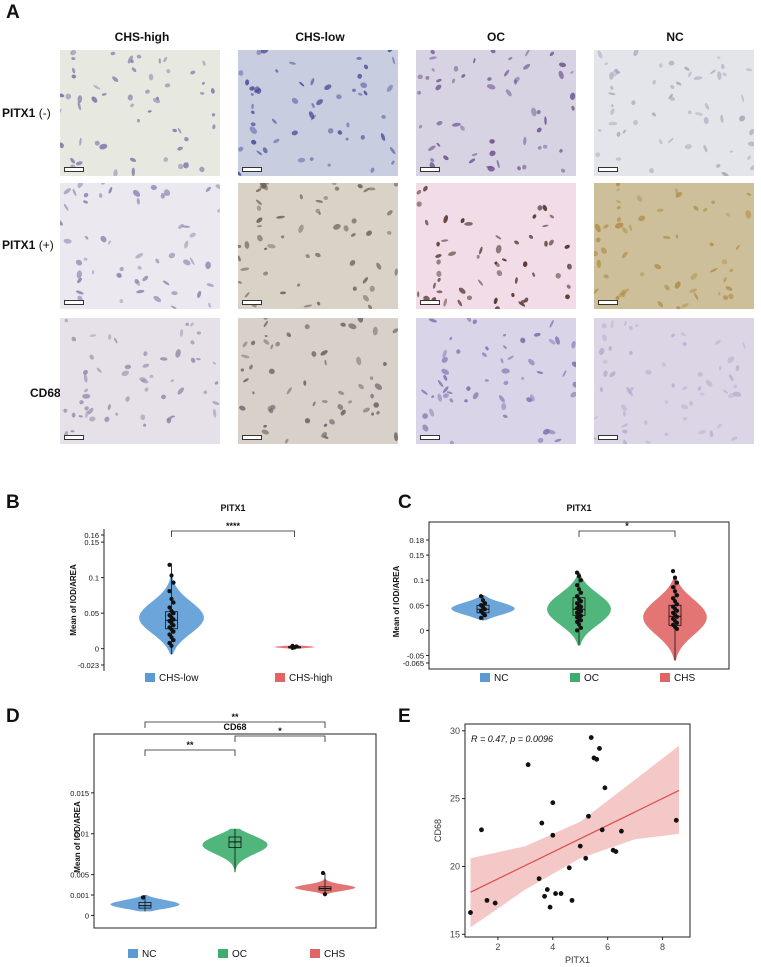  What do you see at coordinates (91, 542) in the screenshot?
I see `y-tick-label: 0.15` at bounding box center [91, 542].